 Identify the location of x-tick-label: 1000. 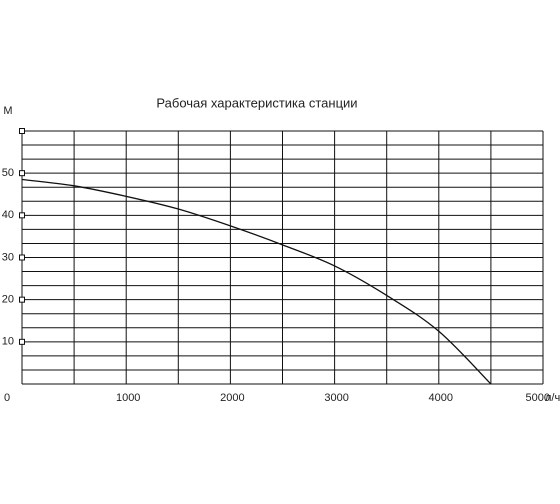
(128, 398).